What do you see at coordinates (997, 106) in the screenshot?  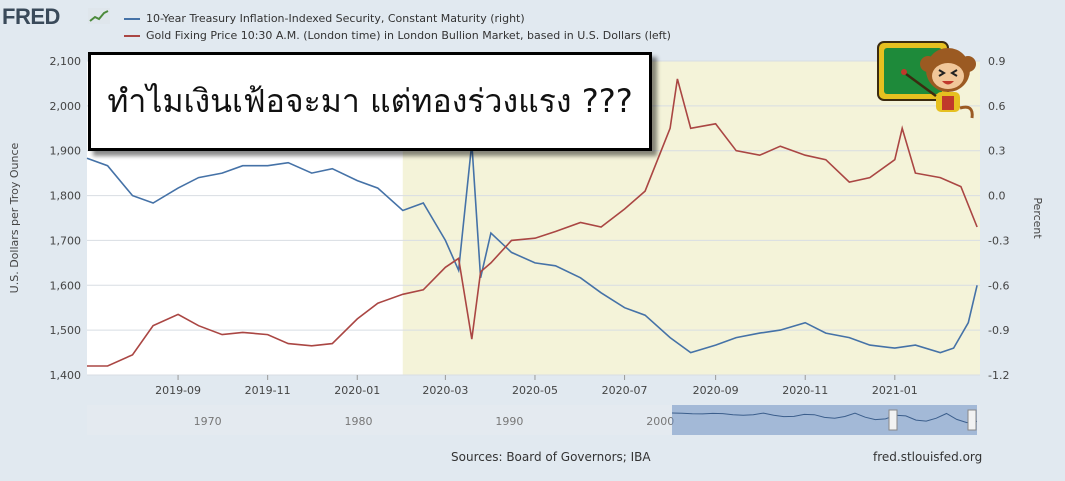 I see `y-tick-label-right: 0.6` at bounding box center [997, 106].